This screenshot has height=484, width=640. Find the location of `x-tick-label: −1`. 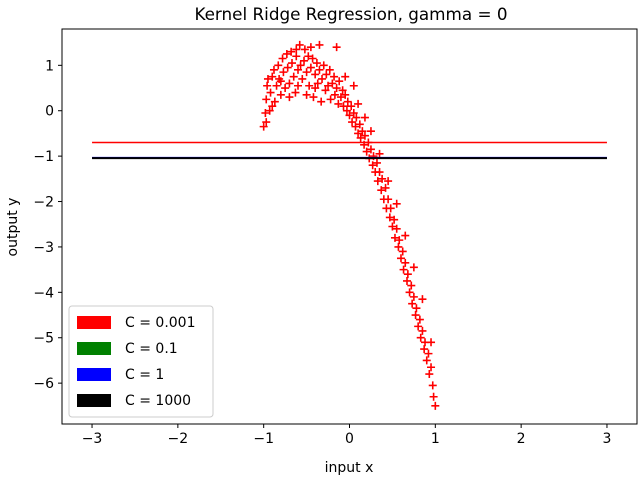

x-tick-label: −1 is located at coordinates (263, 439).